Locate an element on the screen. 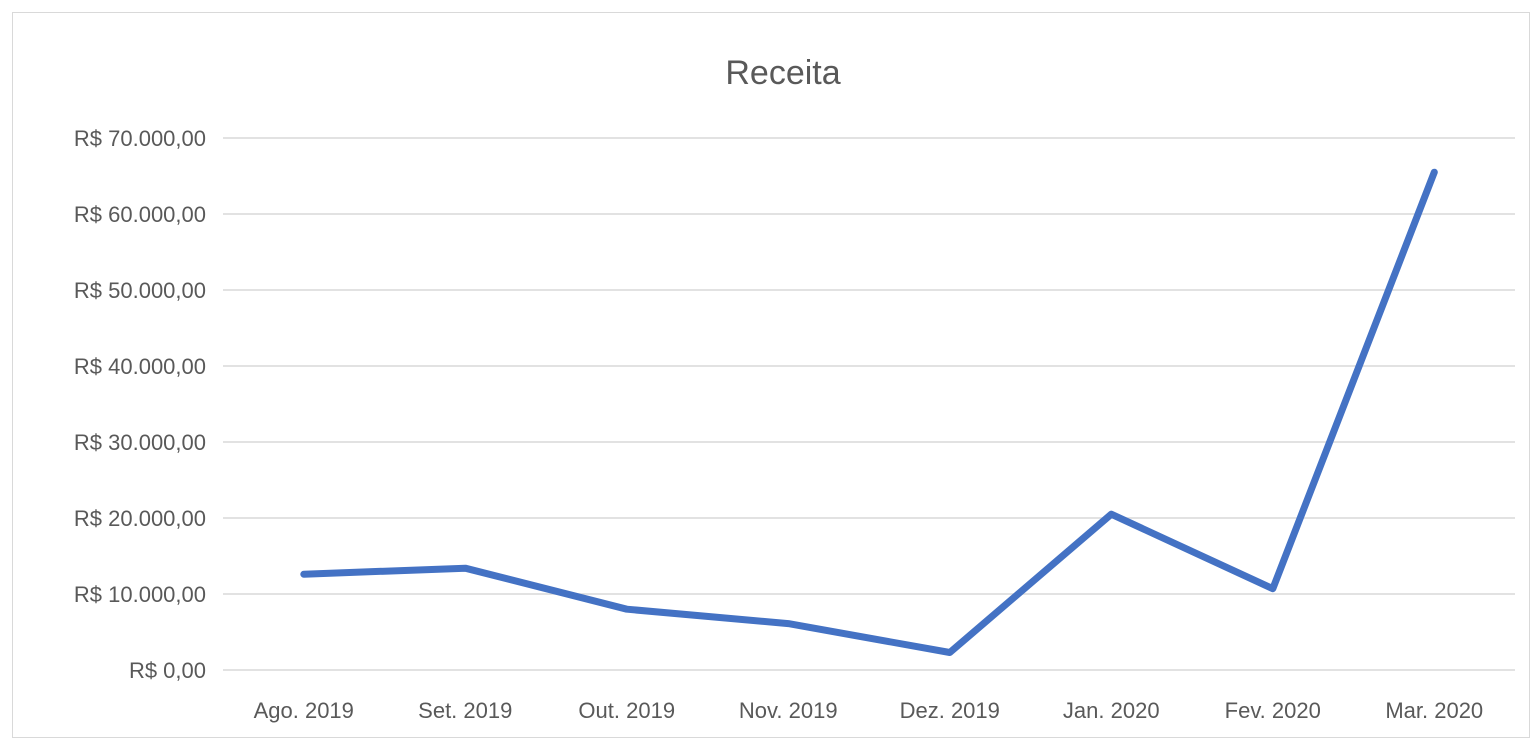 The width and height of the screenshot is (1534, 740). x-tick-label: Nov. 2019 is located at coordinates (788, 710).